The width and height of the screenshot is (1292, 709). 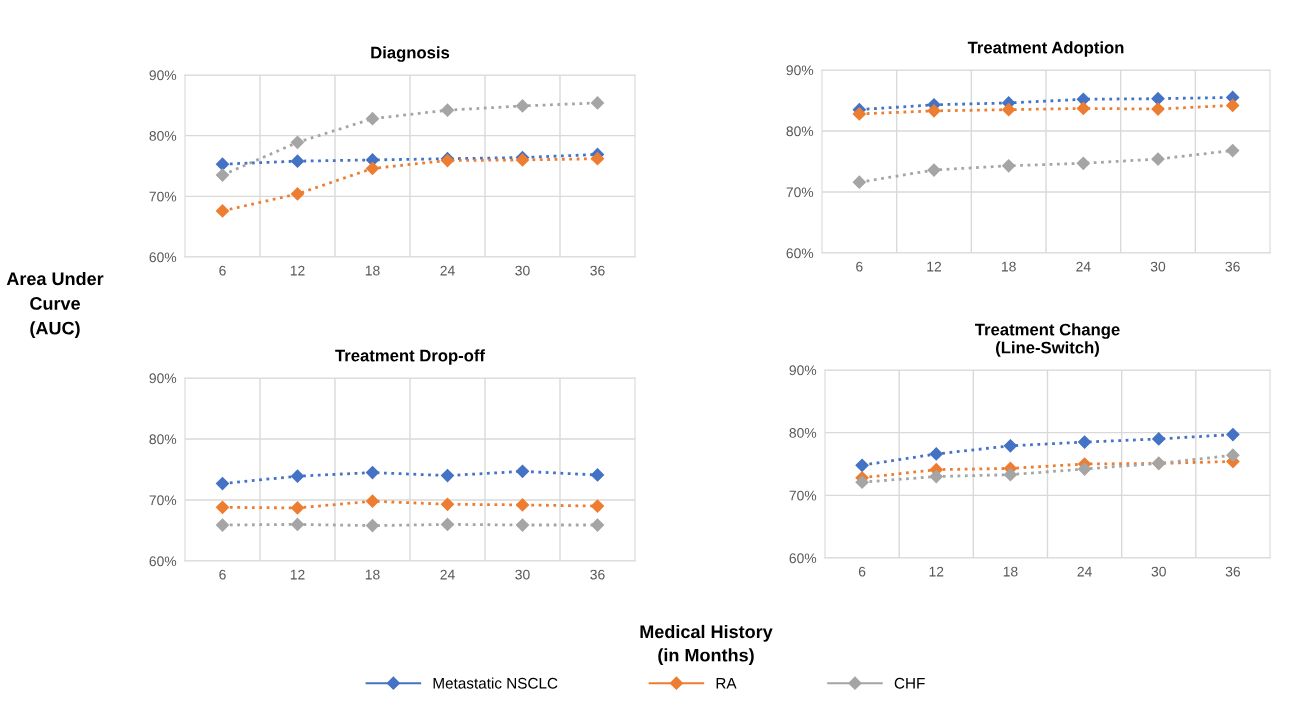 What do you see at coordinates (706, 645) in the screenshot?
I see `x-axis-title: Medical History (in Months)` at bounding box center [706, 645].